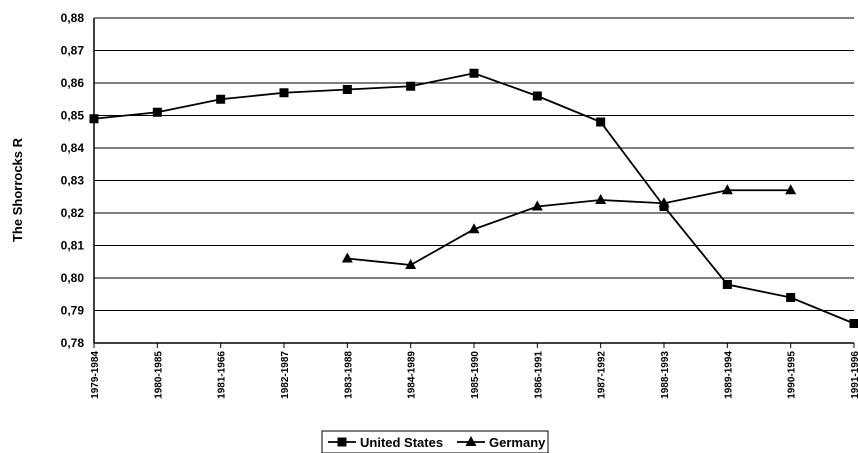 Image resolution: width=858 pixels, height=453 pixels. I want to click on y-tick-label: 0,84, so click(73, 148).